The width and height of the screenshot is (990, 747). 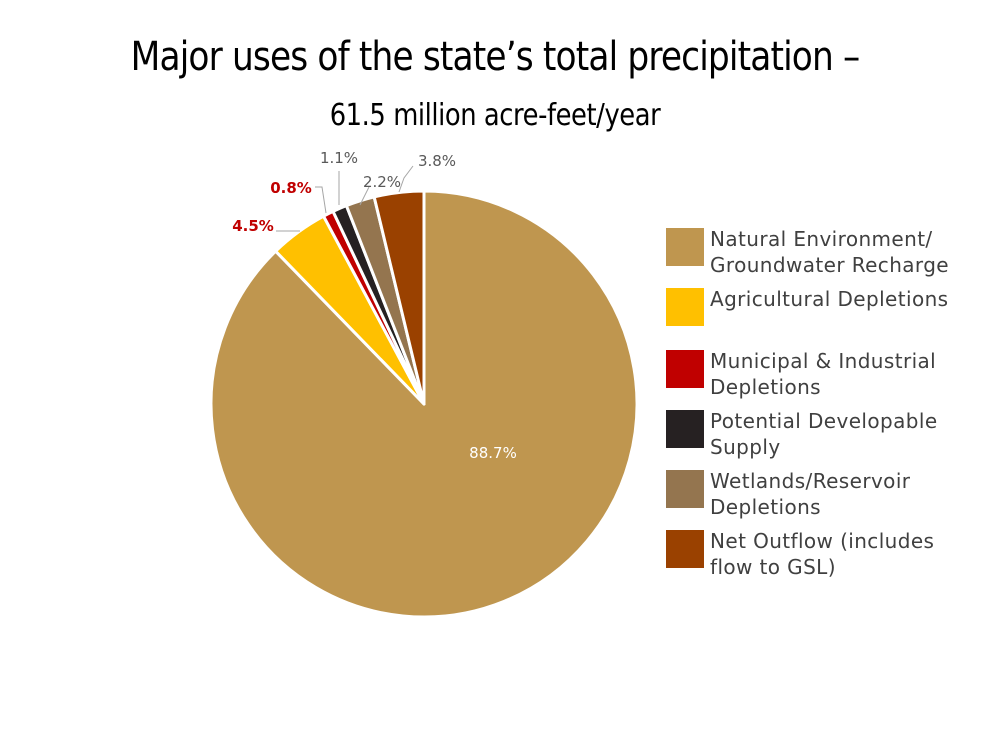 What do you see at coordinates (829, 299) in the screenshot?
I see `legend-label-line: Agricultural Depletions` at bounding box center [829, 299].